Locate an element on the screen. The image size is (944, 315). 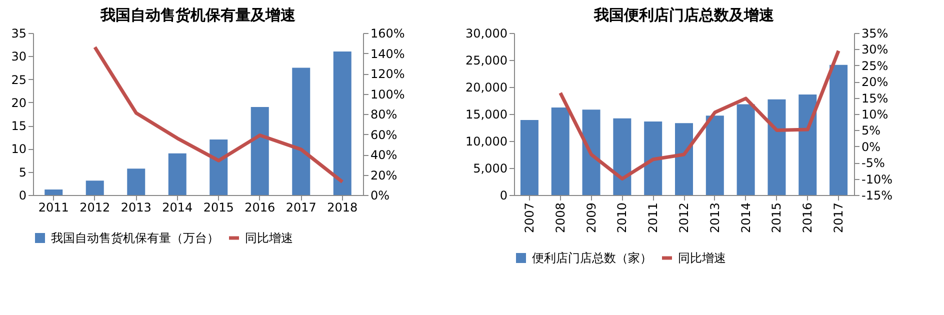
y2-tick-label: 120% is located at coordinates (387, 74).